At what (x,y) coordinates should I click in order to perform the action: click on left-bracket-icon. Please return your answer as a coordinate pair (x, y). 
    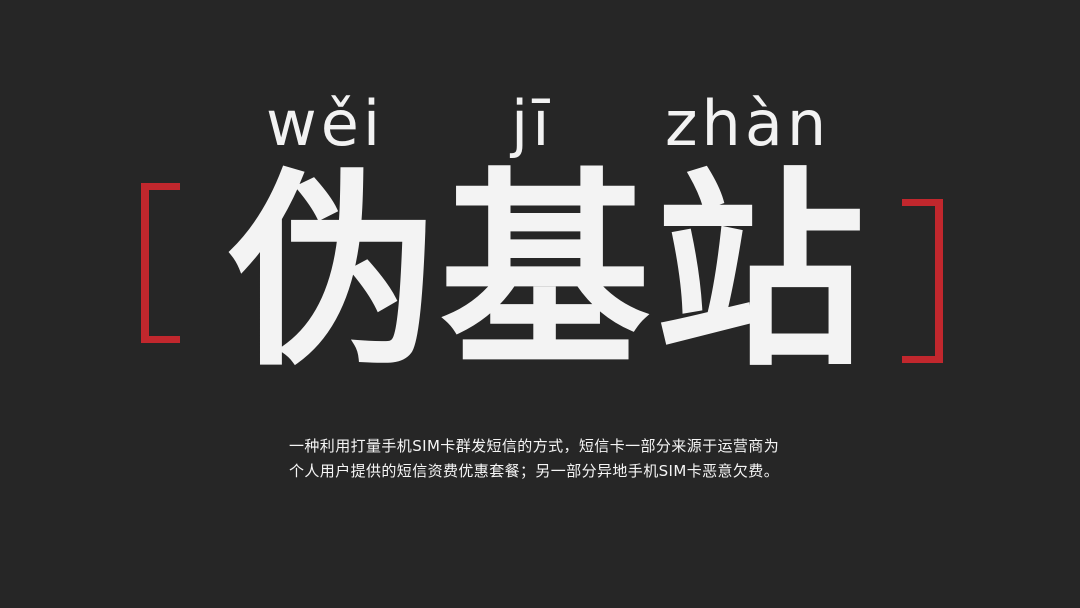
    Looking at the image, I should click on (160, 263).